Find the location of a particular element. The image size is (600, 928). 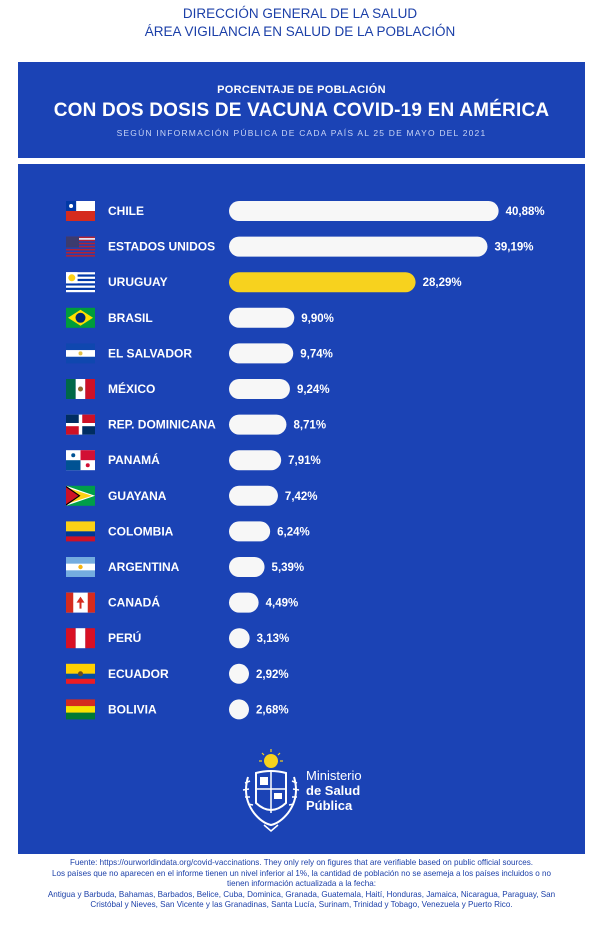

category-label: BRASIL is located at coordinates (130, 318).